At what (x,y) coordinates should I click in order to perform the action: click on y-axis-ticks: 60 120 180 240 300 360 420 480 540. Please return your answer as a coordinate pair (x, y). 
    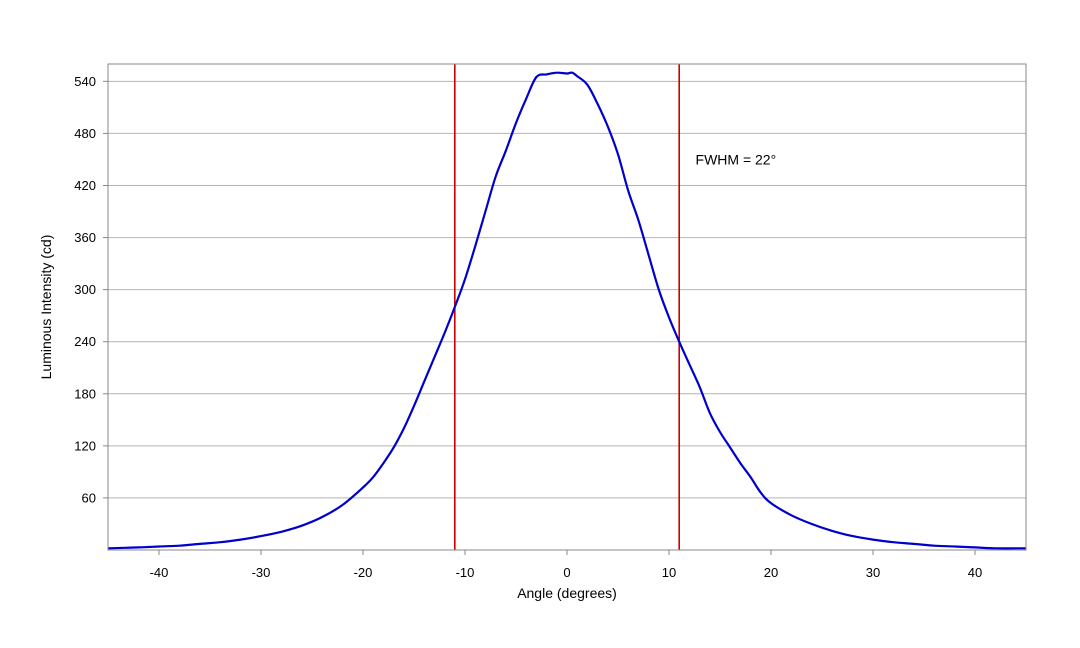
    Looking at the image, I should click on (91, 289).